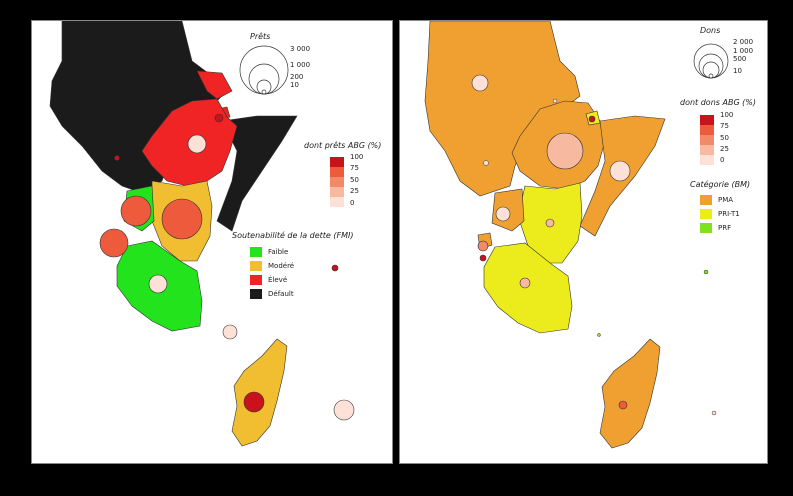 Image resolution: width=793 pixels, height=496 pixels. I want to click on size-legend-value: 3 000, so click(300, 49).